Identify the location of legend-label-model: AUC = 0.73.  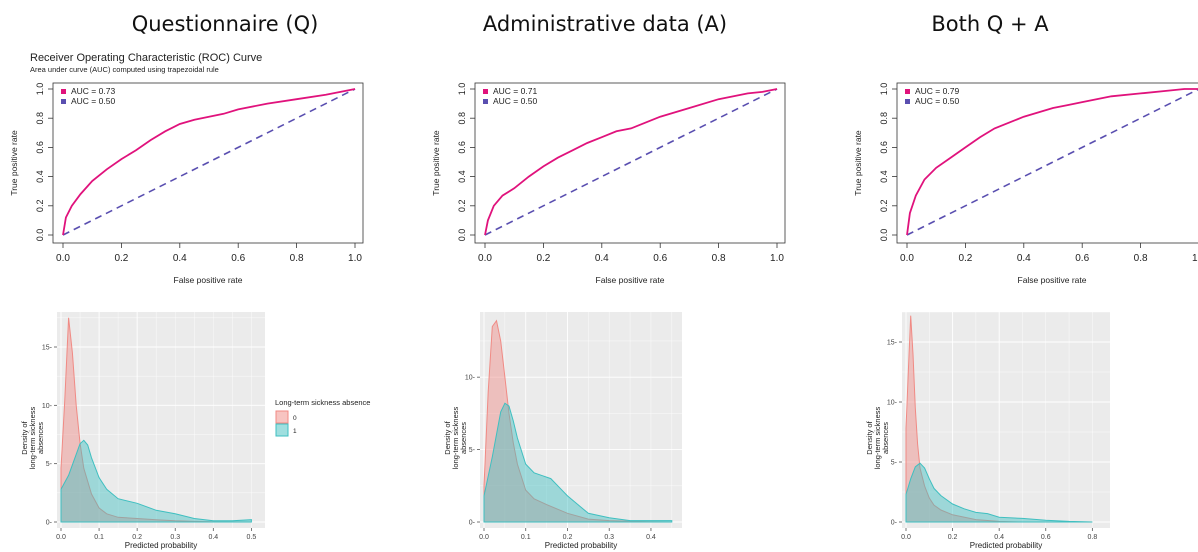
(93, 91).